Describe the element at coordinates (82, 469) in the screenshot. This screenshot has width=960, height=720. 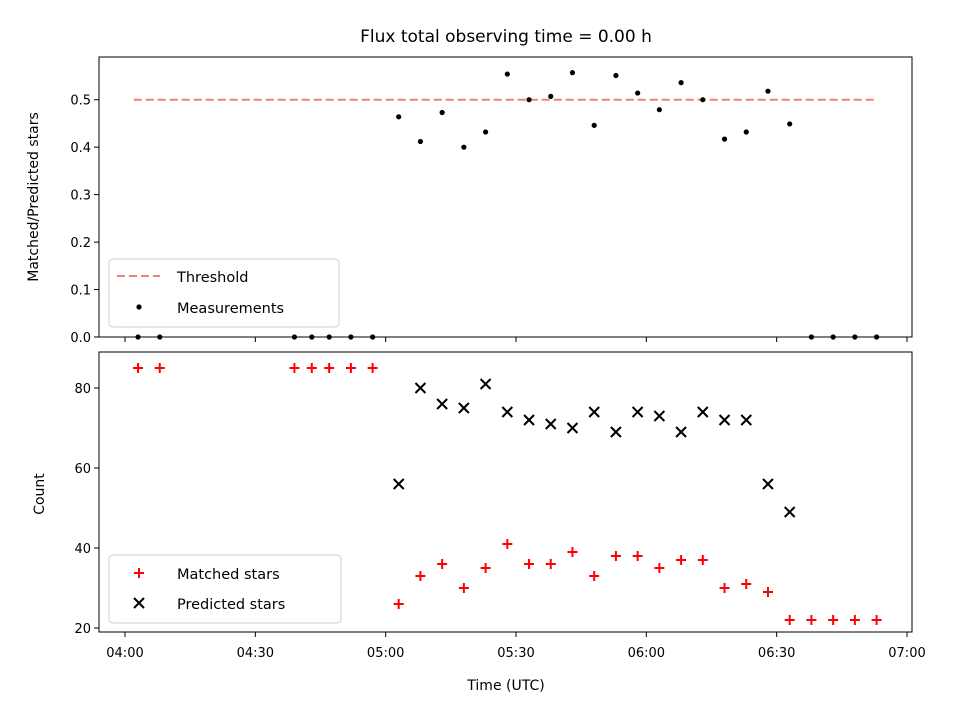
I see `bottom-y-tick-label: 60` at that location.